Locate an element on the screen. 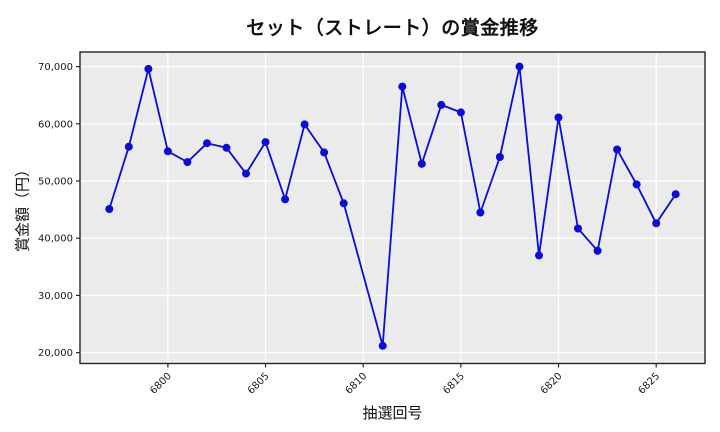  y-axis-label: 賞金額（円） is located at coordinates (22, 207).